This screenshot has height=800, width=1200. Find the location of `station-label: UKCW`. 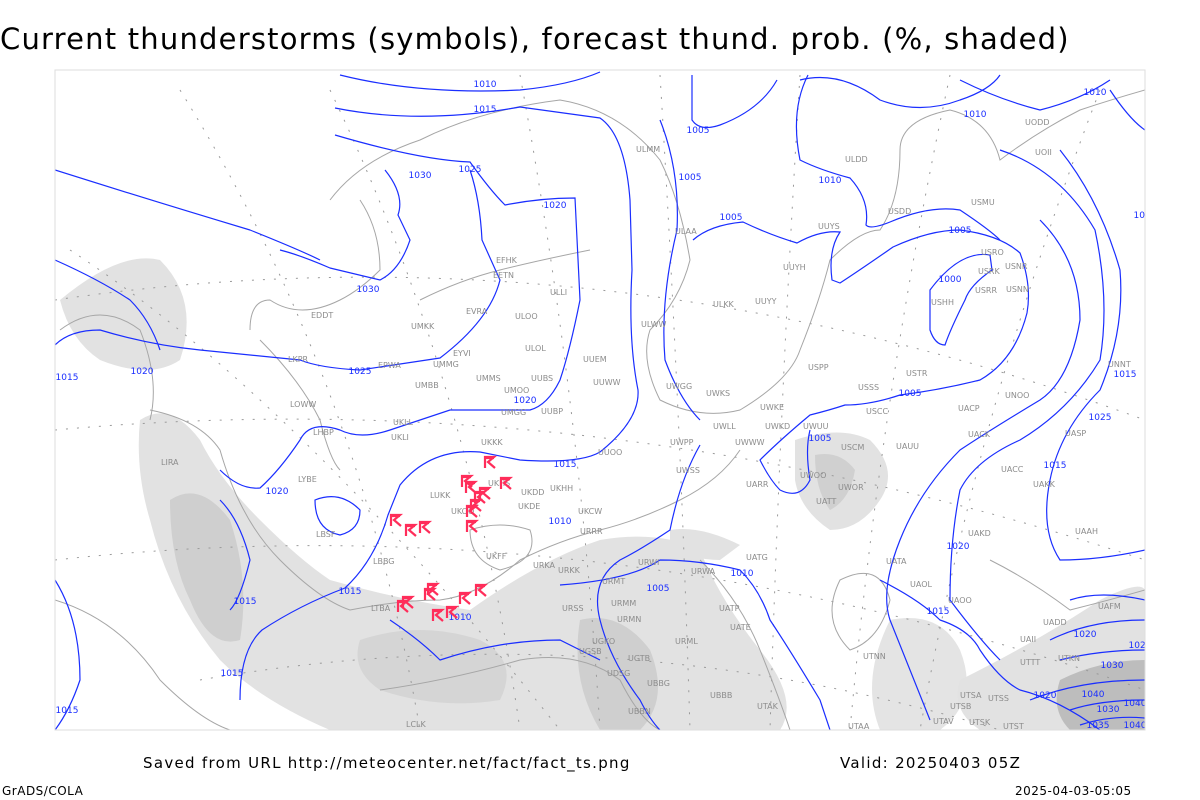

station-label: UKCW is located at coordinates (590, 511).